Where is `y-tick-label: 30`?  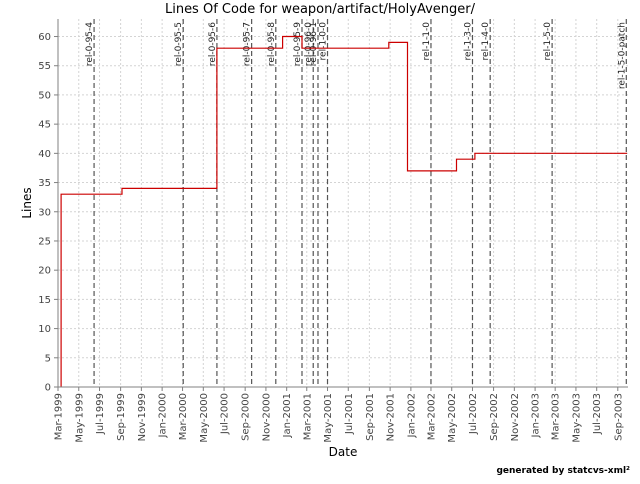 y-tick-label: 30 is located at coordinates (44, 212).